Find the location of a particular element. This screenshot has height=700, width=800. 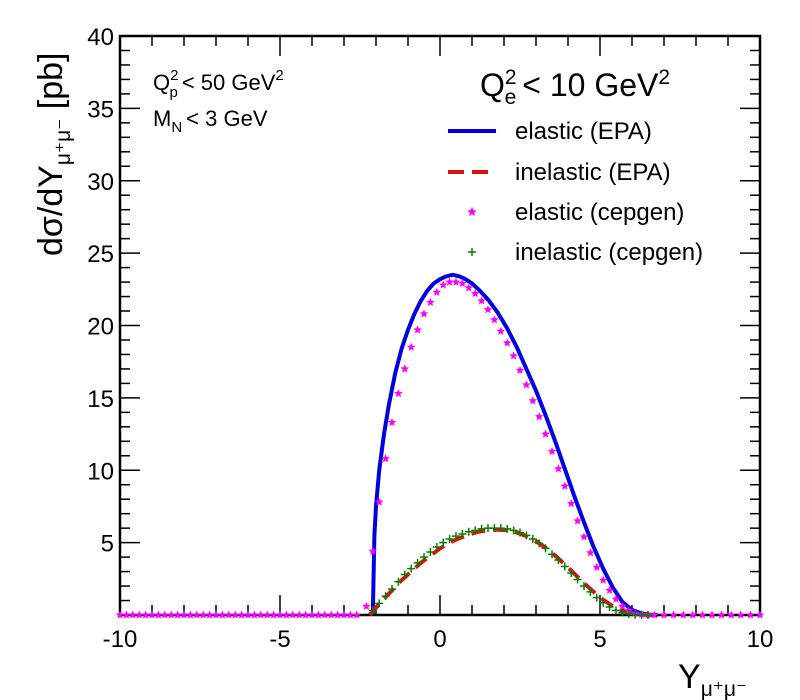

legend-entry: inelastic (cepgen) is located at coordinates (585, 252).